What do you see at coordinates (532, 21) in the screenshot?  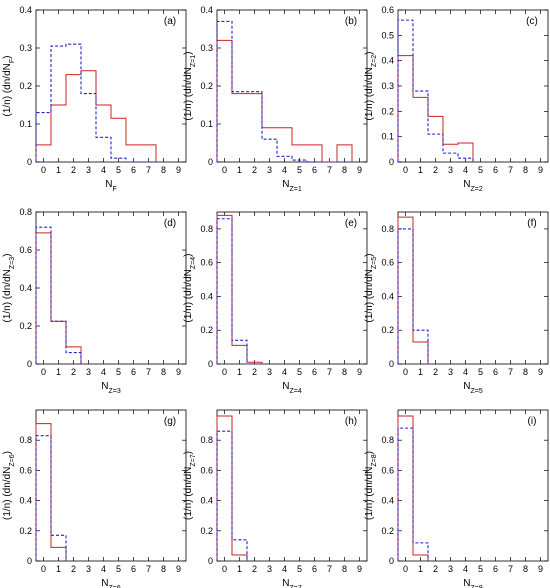 I see `panel-label: (c)` at bounding box center [532, 21].